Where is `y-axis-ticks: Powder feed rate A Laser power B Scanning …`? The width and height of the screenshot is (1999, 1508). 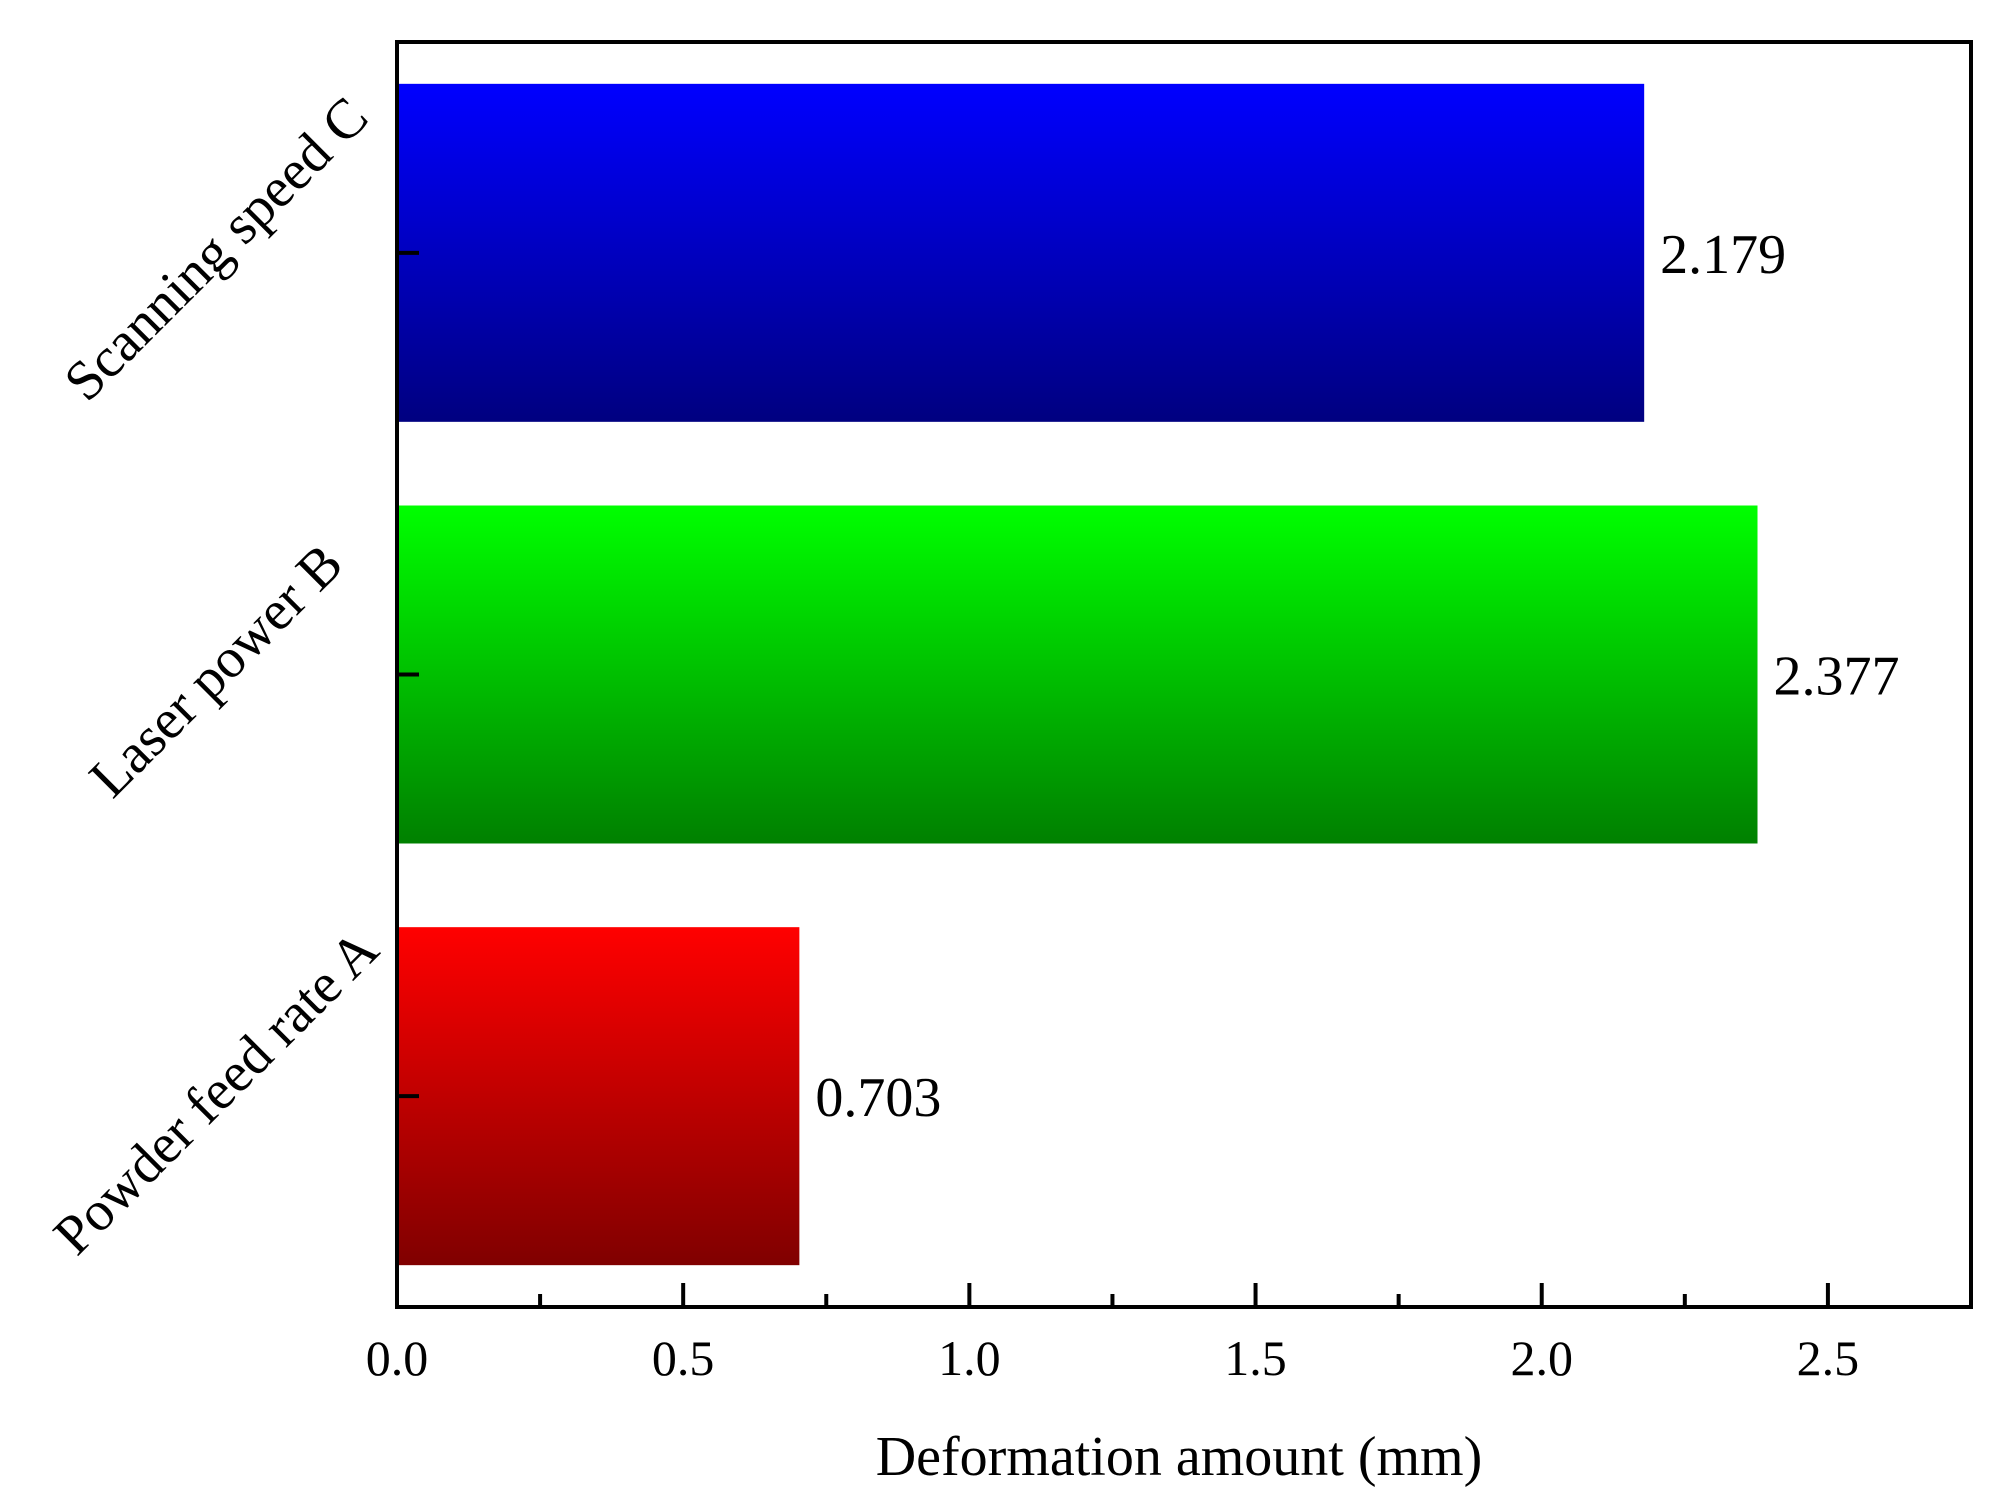
y-axis-ticks: Powder feed rate A Laser power B Scanning … is located at coordinates (230, 676).